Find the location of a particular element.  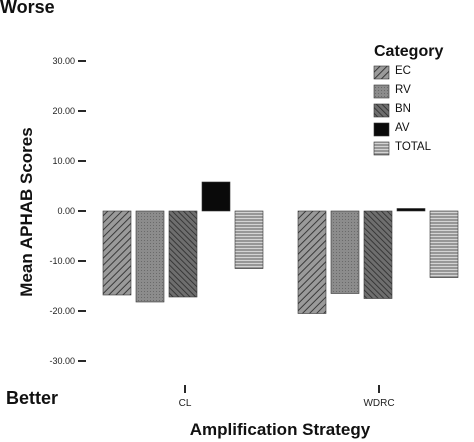

y-tick-label: -30.00 is located at coordinates (62, 361).